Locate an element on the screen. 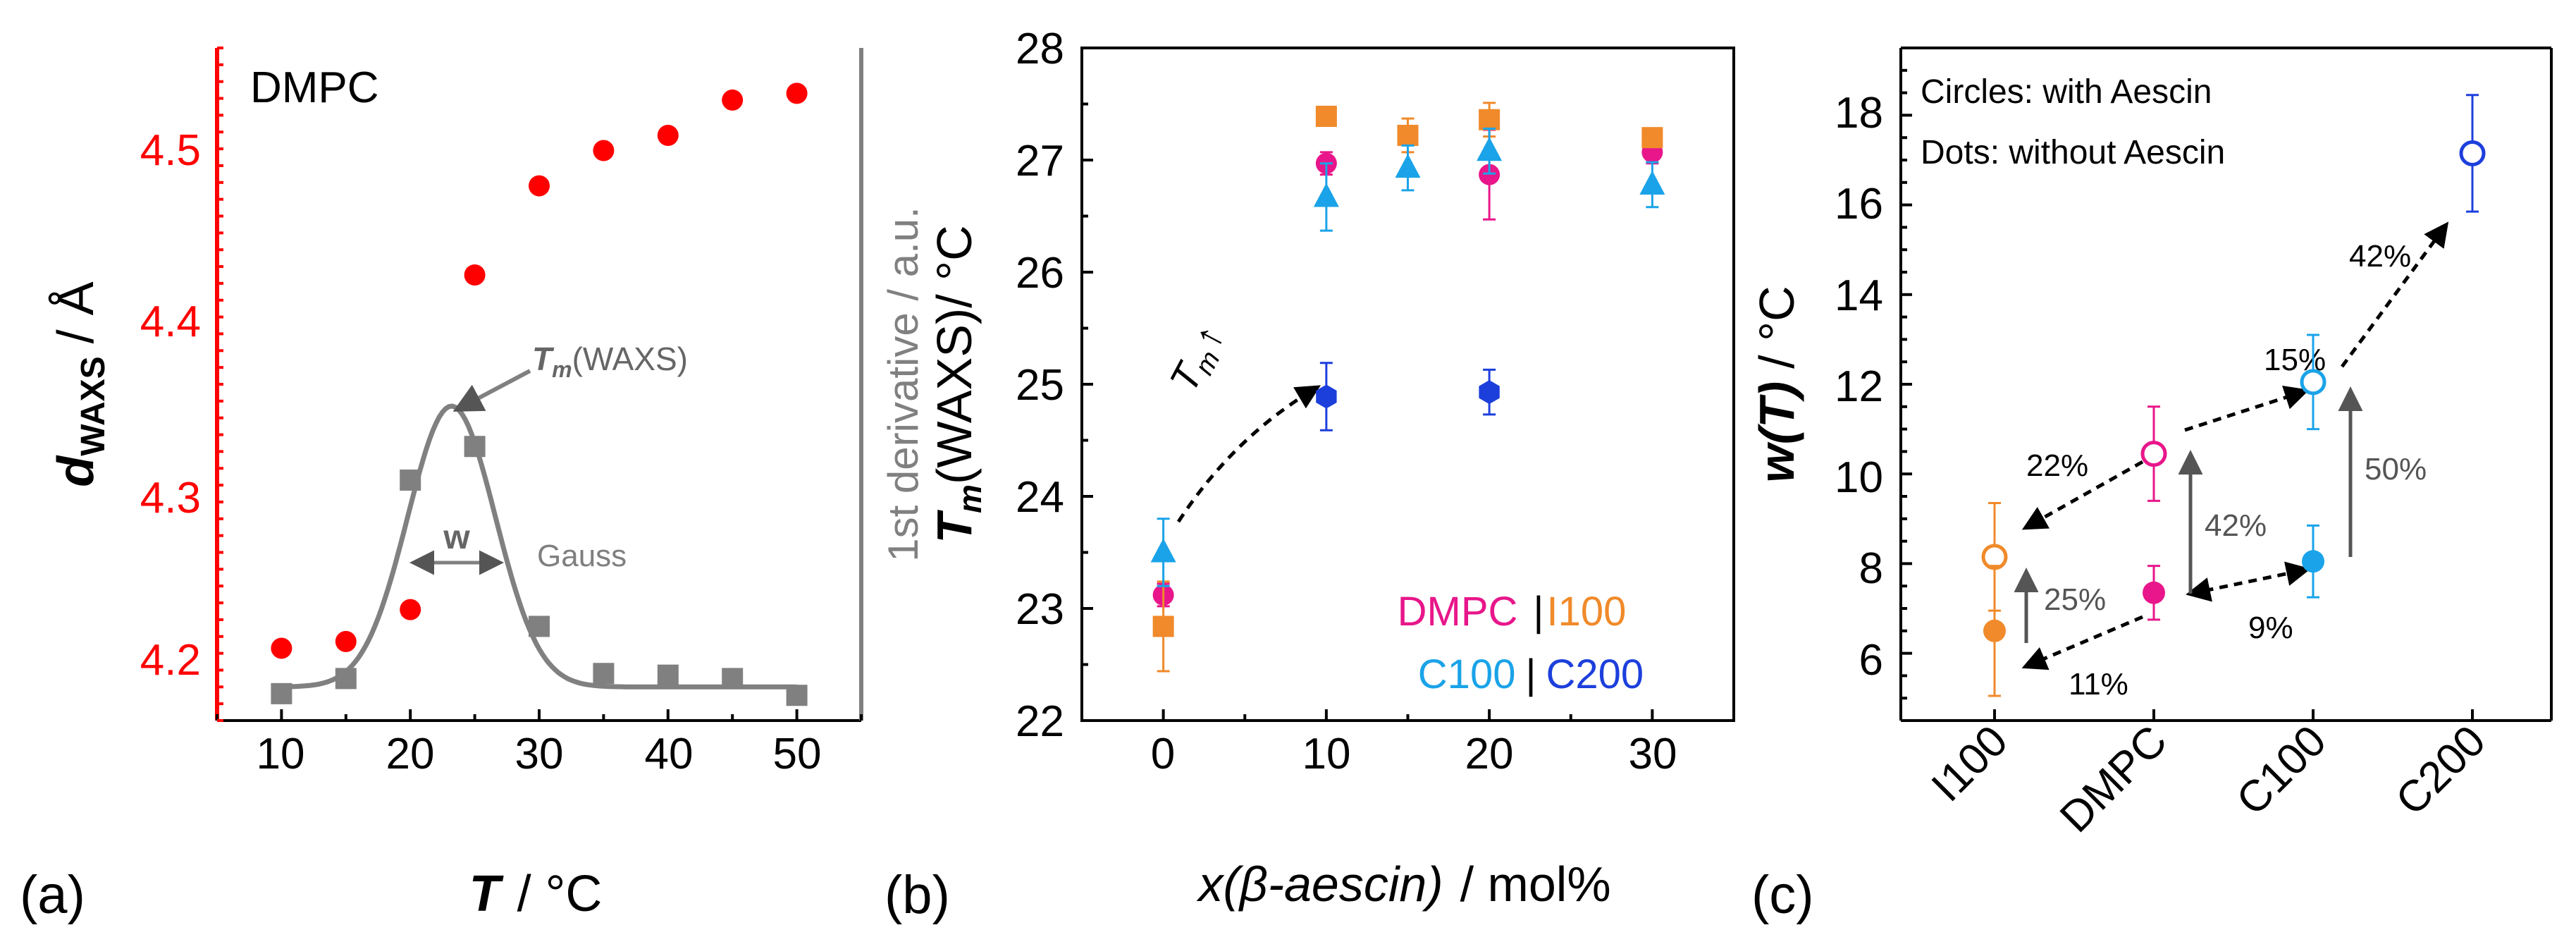  percent-label: 22% is located at coordinates (2057, 465).